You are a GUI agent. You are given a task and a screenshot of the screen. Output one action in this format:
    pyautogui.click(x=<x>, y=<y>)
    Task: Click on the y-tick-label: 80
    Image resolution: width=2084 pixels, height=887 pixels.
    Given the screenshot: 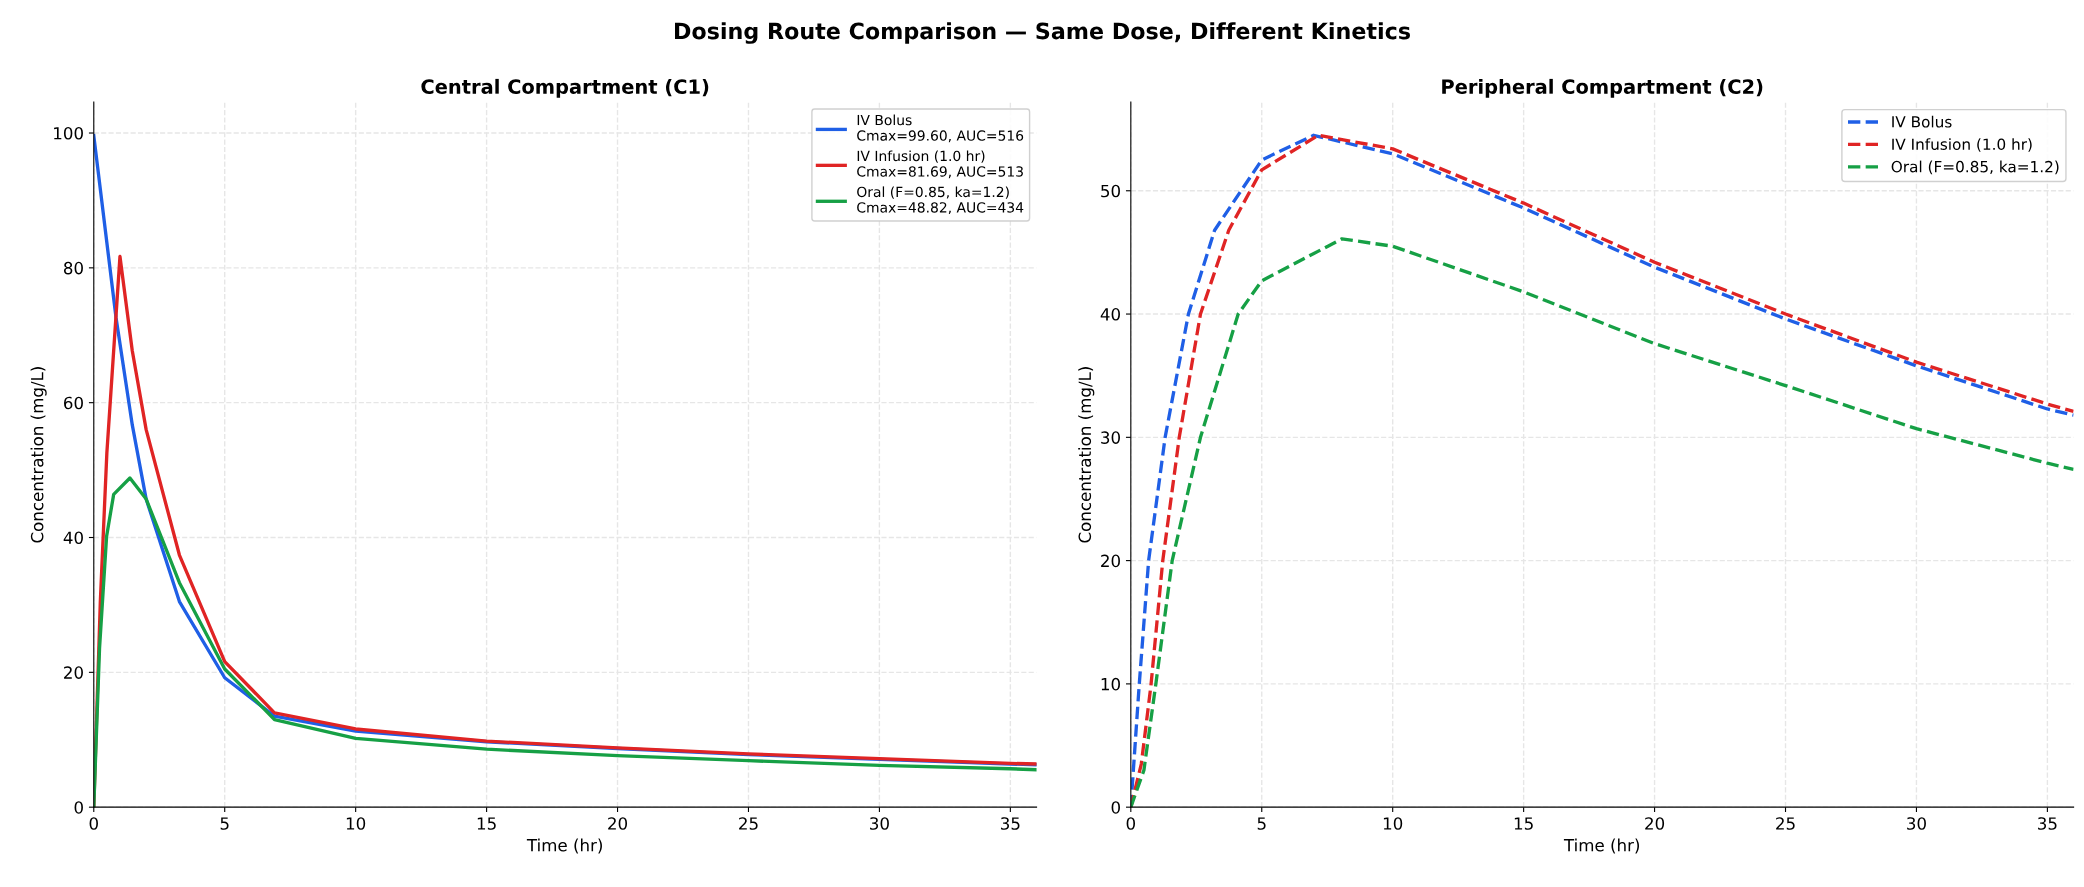 What is the action you would take?
    pyautogui.click(x=73, y=268)
    